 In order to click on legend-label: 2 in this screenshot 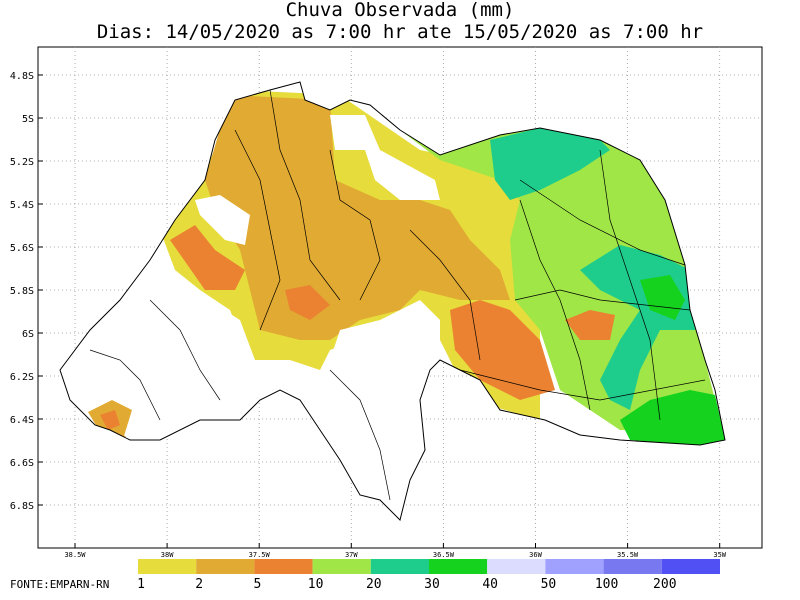, I will do `click(199, 584)`.